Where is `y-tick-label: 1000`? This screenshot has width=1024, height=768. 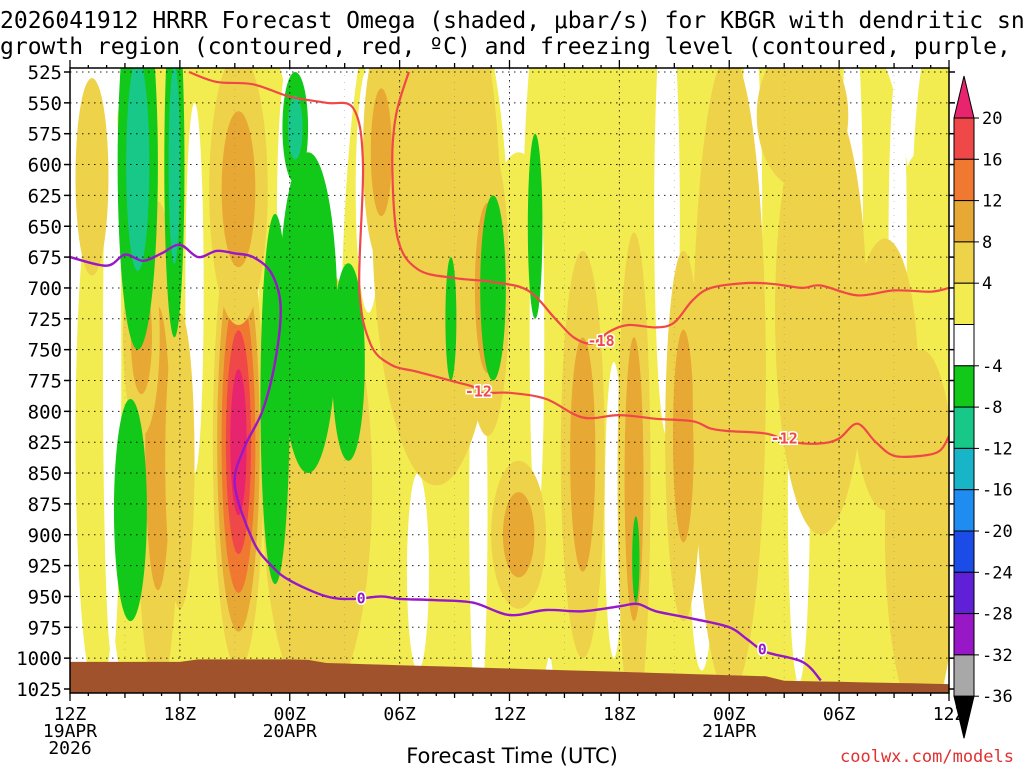 y-tick-label: 1000 is located at coordinates (39, 659).